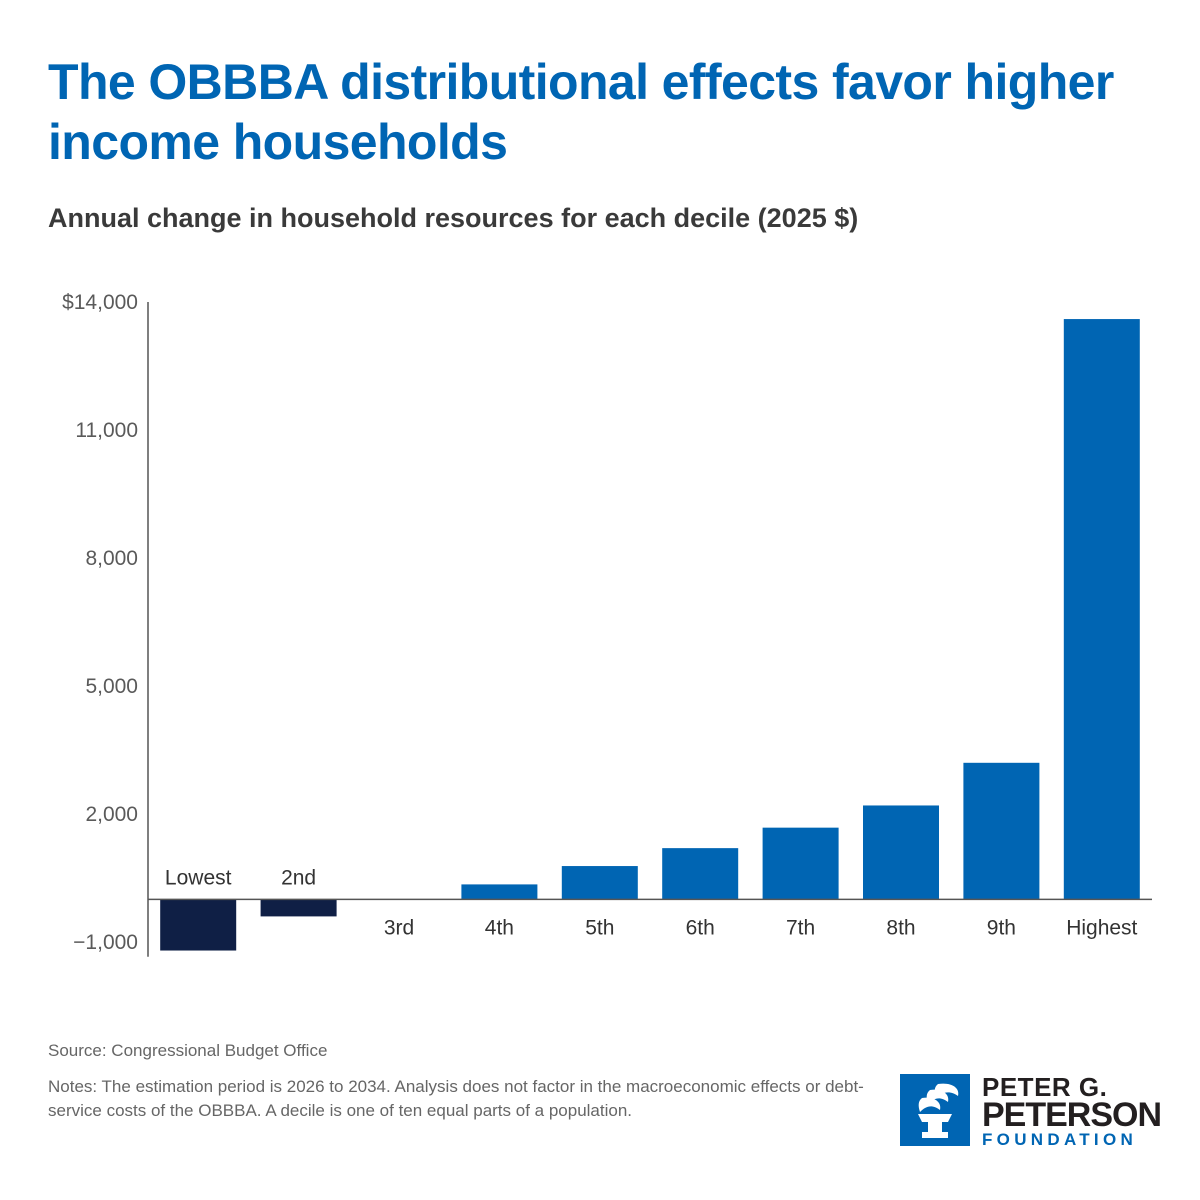  What do you see at coordinates (700, 874) in the screenshot?
I see `bar-6th` at bounding box center [700, 874].